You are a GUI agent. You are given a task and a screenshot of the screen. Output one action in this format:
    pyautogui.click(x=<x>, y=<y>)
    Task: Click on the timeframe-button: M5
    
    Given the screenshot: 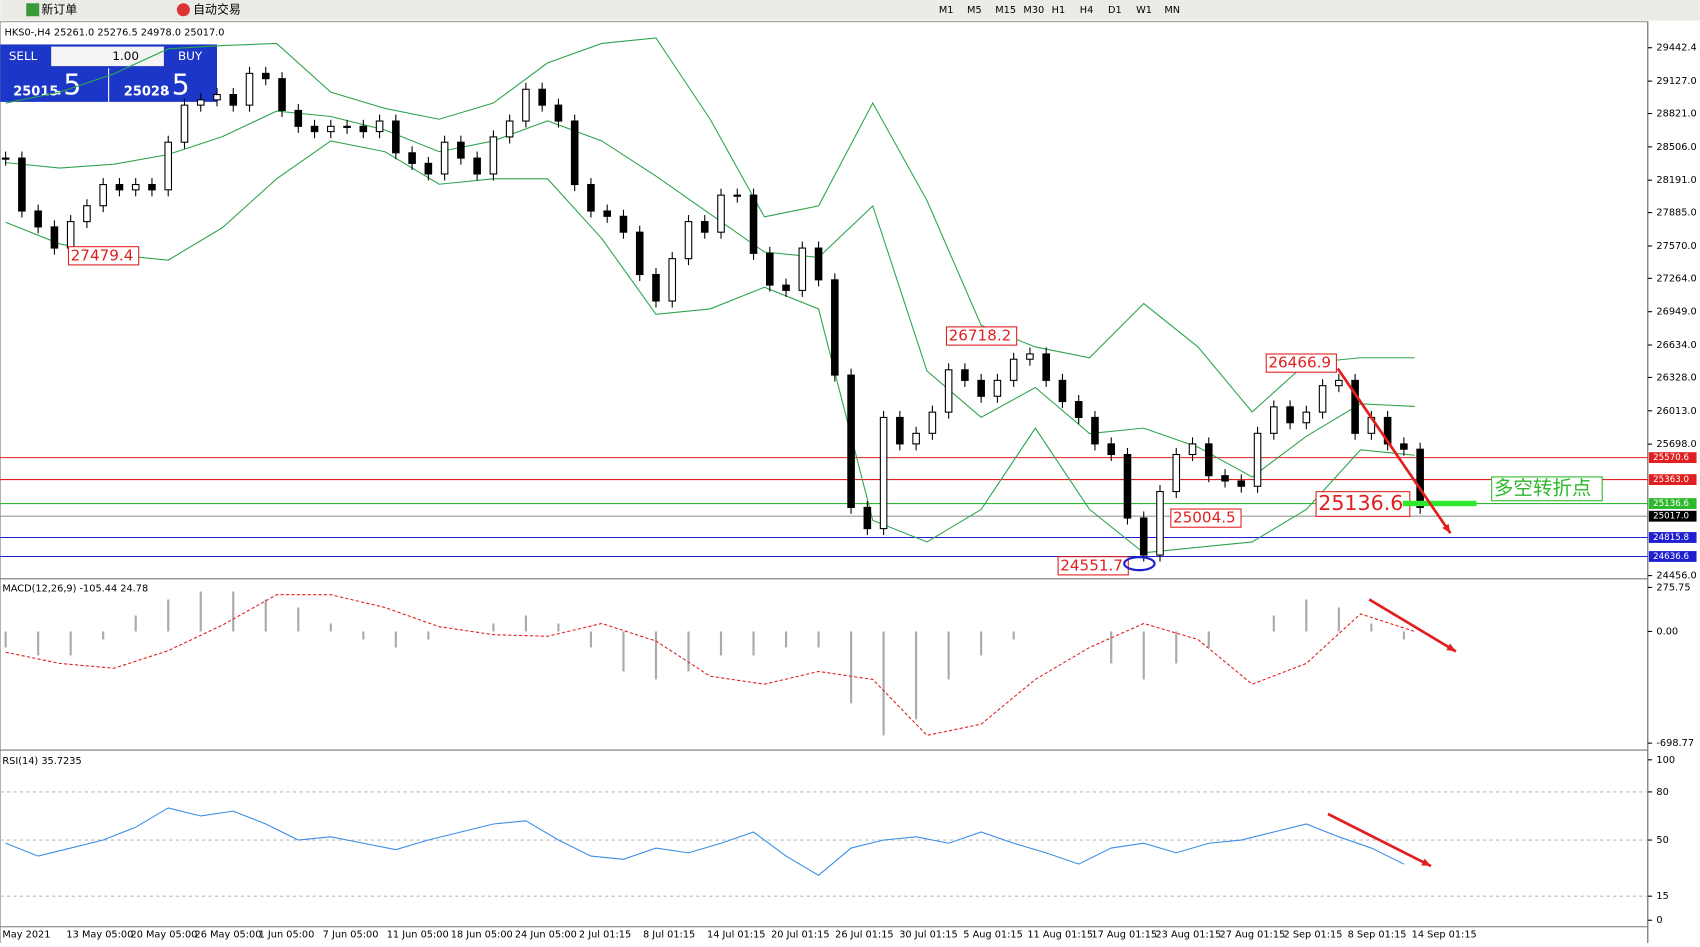 What is the action you would take?
    pyautogui.click(x=974, y=10)
    